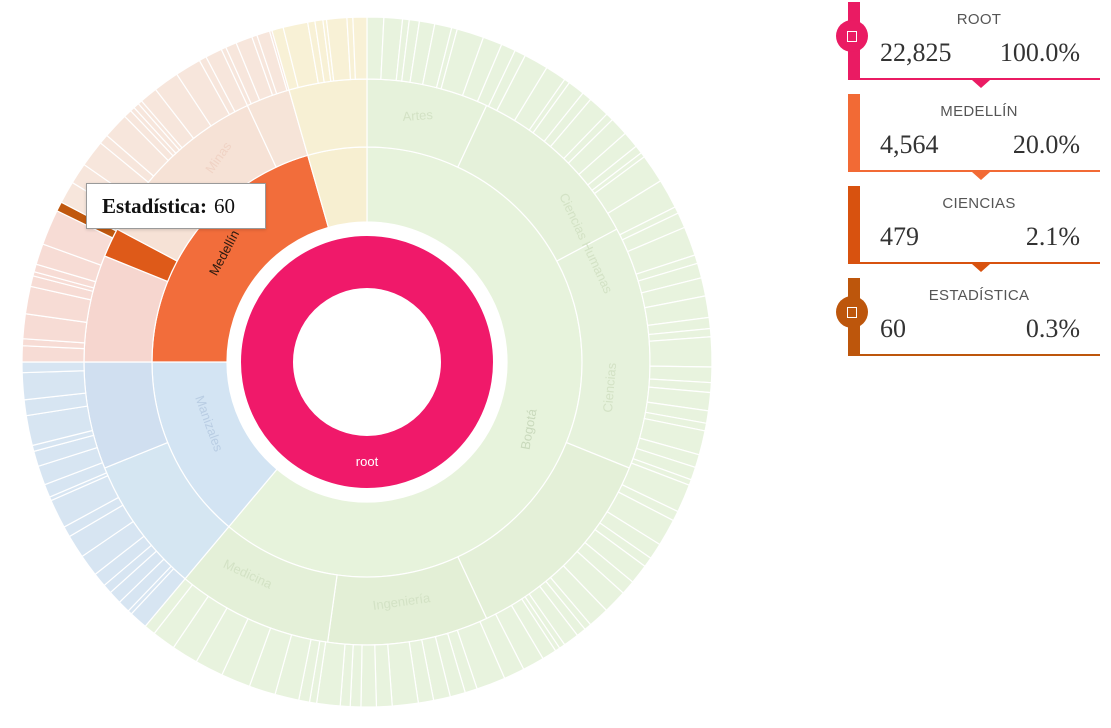 The image size is (1111, 728). I want to click on tooltip-value: 60, so click(224, 205).